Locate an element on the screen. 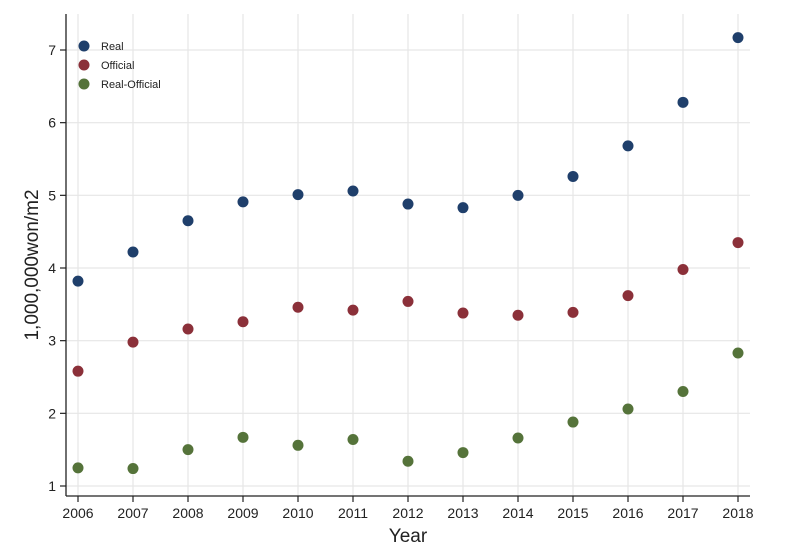 This screenshot has width=800, height=551. y-tick-label: 6 is located at coordinates (52, 123).